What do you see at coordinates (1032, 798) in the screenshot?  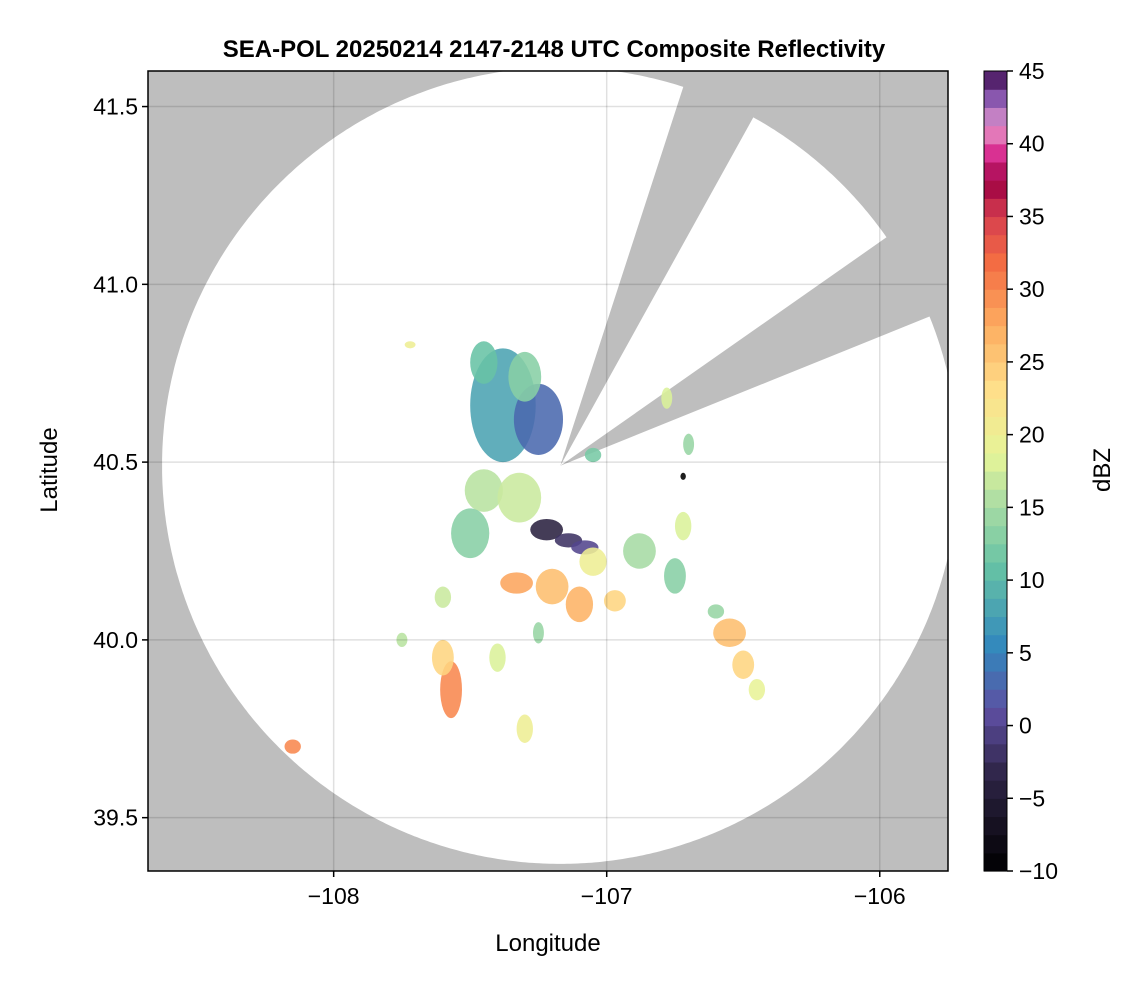 I see `colorbar-tick-label: −5` at bounding box center [1032, 798].